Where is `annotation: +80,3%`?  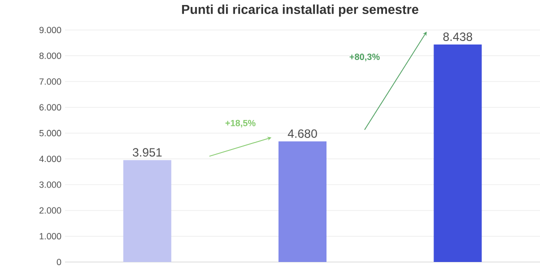 annotation: +80,3% is located at coordinates (365, 58).